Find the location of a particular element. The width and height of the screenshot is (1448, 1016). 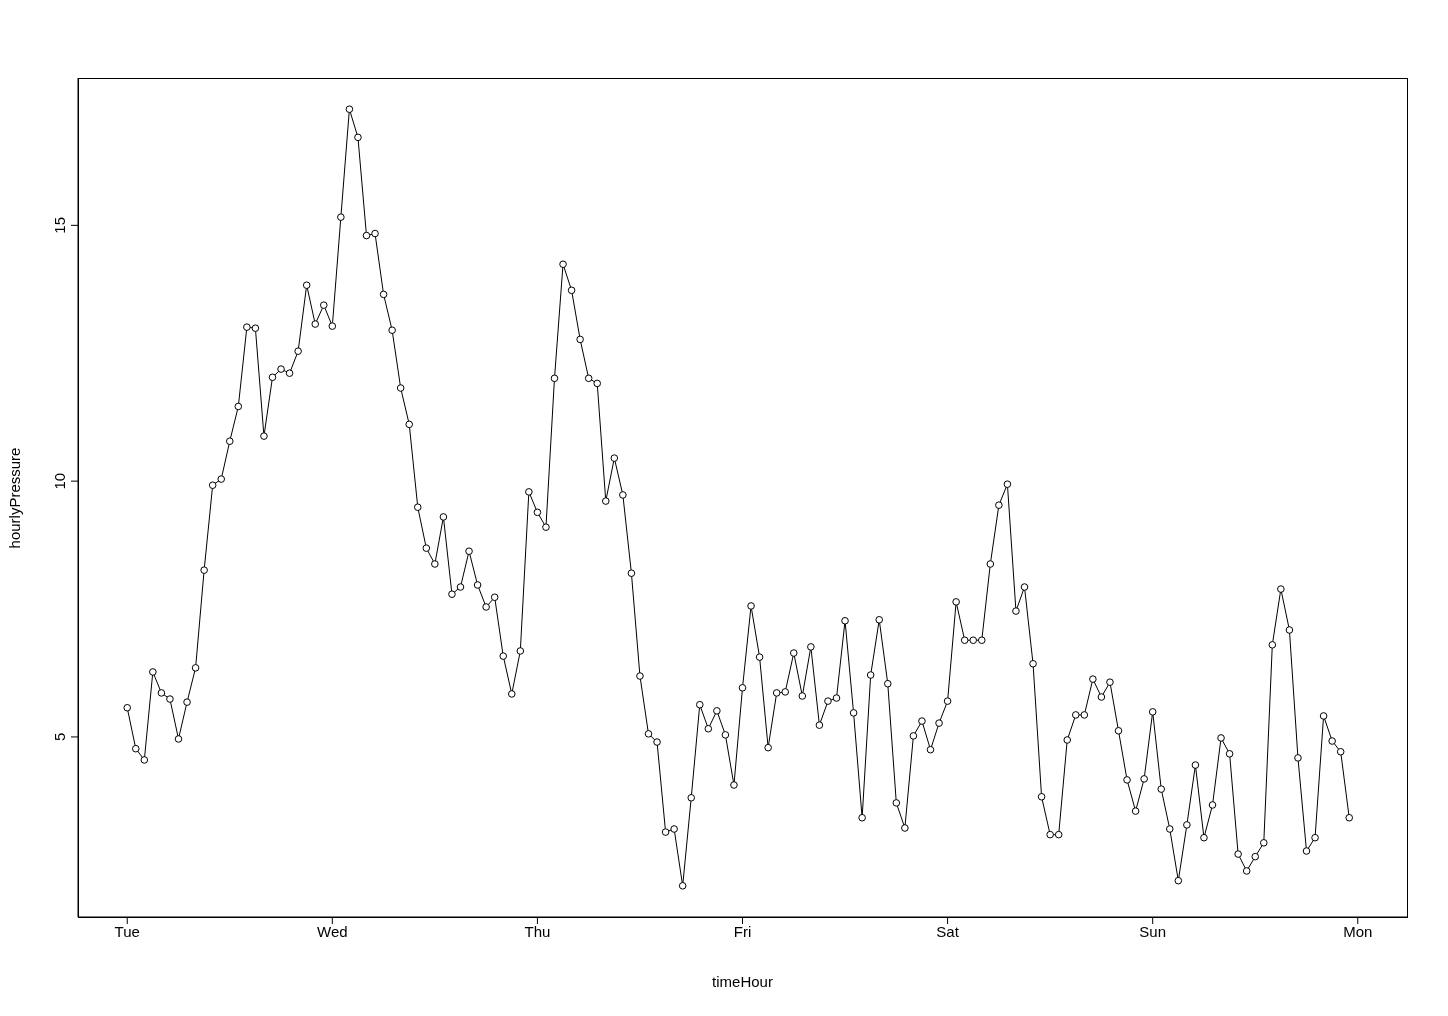

x-tick-label: Sat is located at coordinates (948, 931).